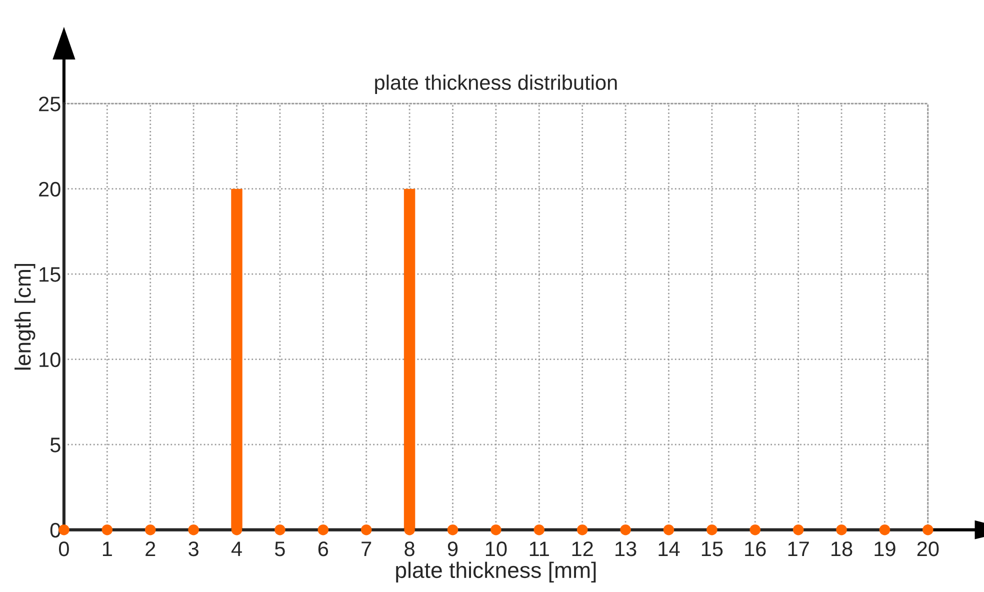  Describe the element at coordinates (50, 274) in the screenshot. I see `y-tick-label: 15` at that location.